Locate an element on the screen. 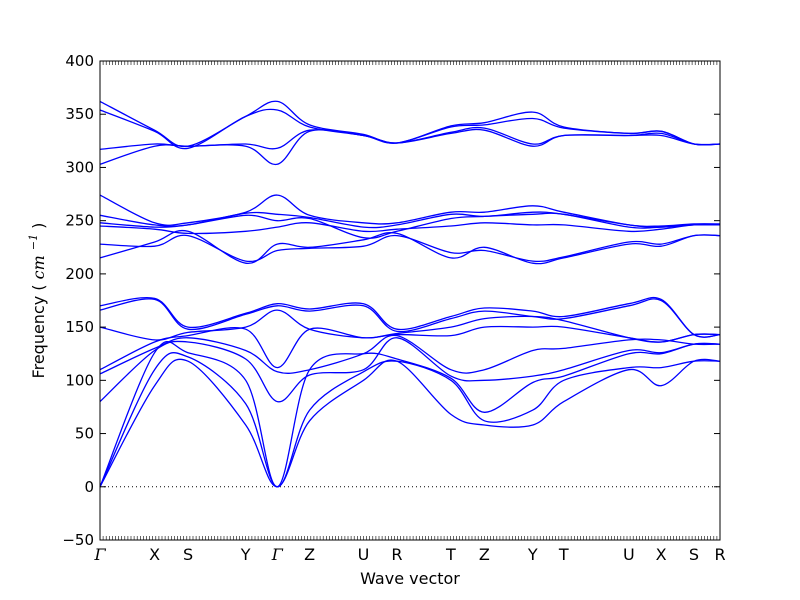 This screenshot has height=600, width=800. y-tick-label: 200 is located at coordinates (79, 274).